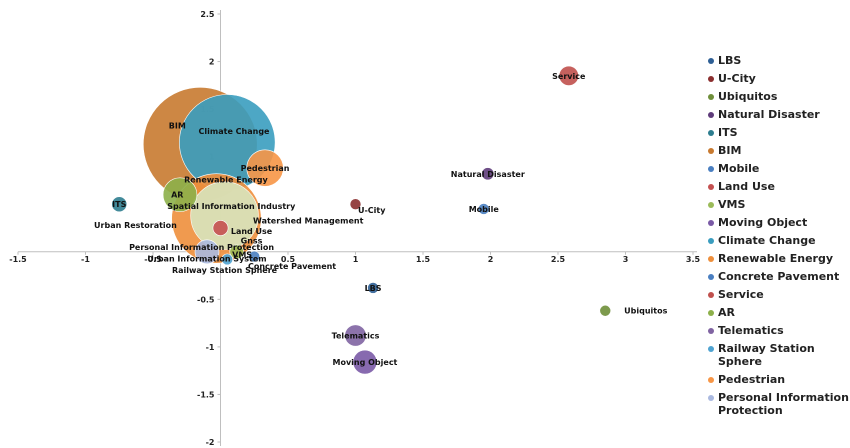  I want to click on bubble-telematics, so click(355, 335).